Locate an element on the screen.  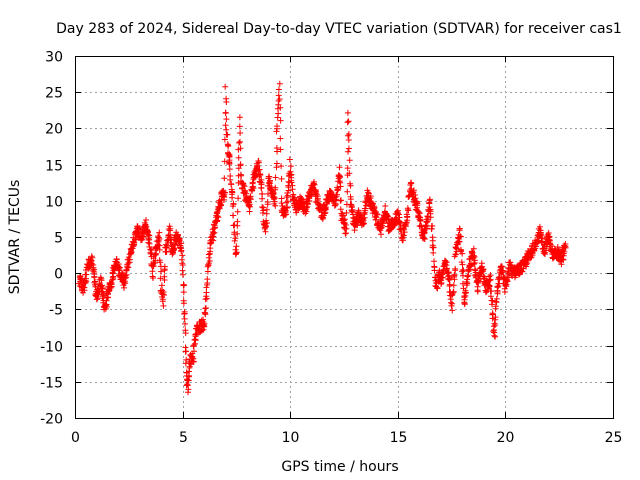
y-tick-label: -20 is located at coordinates (51, 420).